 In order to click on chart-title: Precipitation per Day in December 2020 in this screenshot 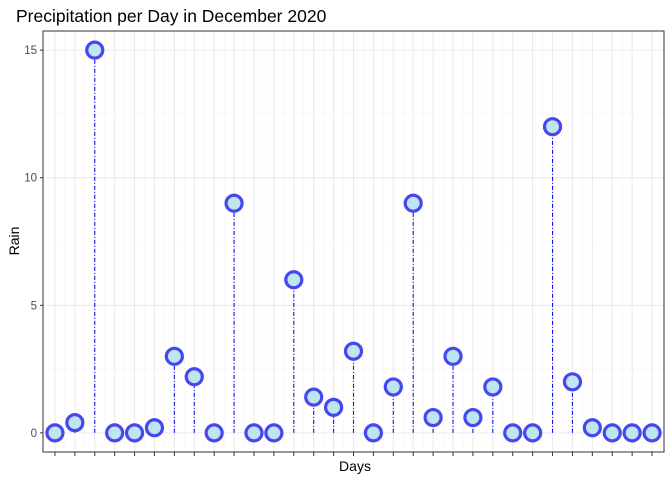, I will do `click(171, 16)`.